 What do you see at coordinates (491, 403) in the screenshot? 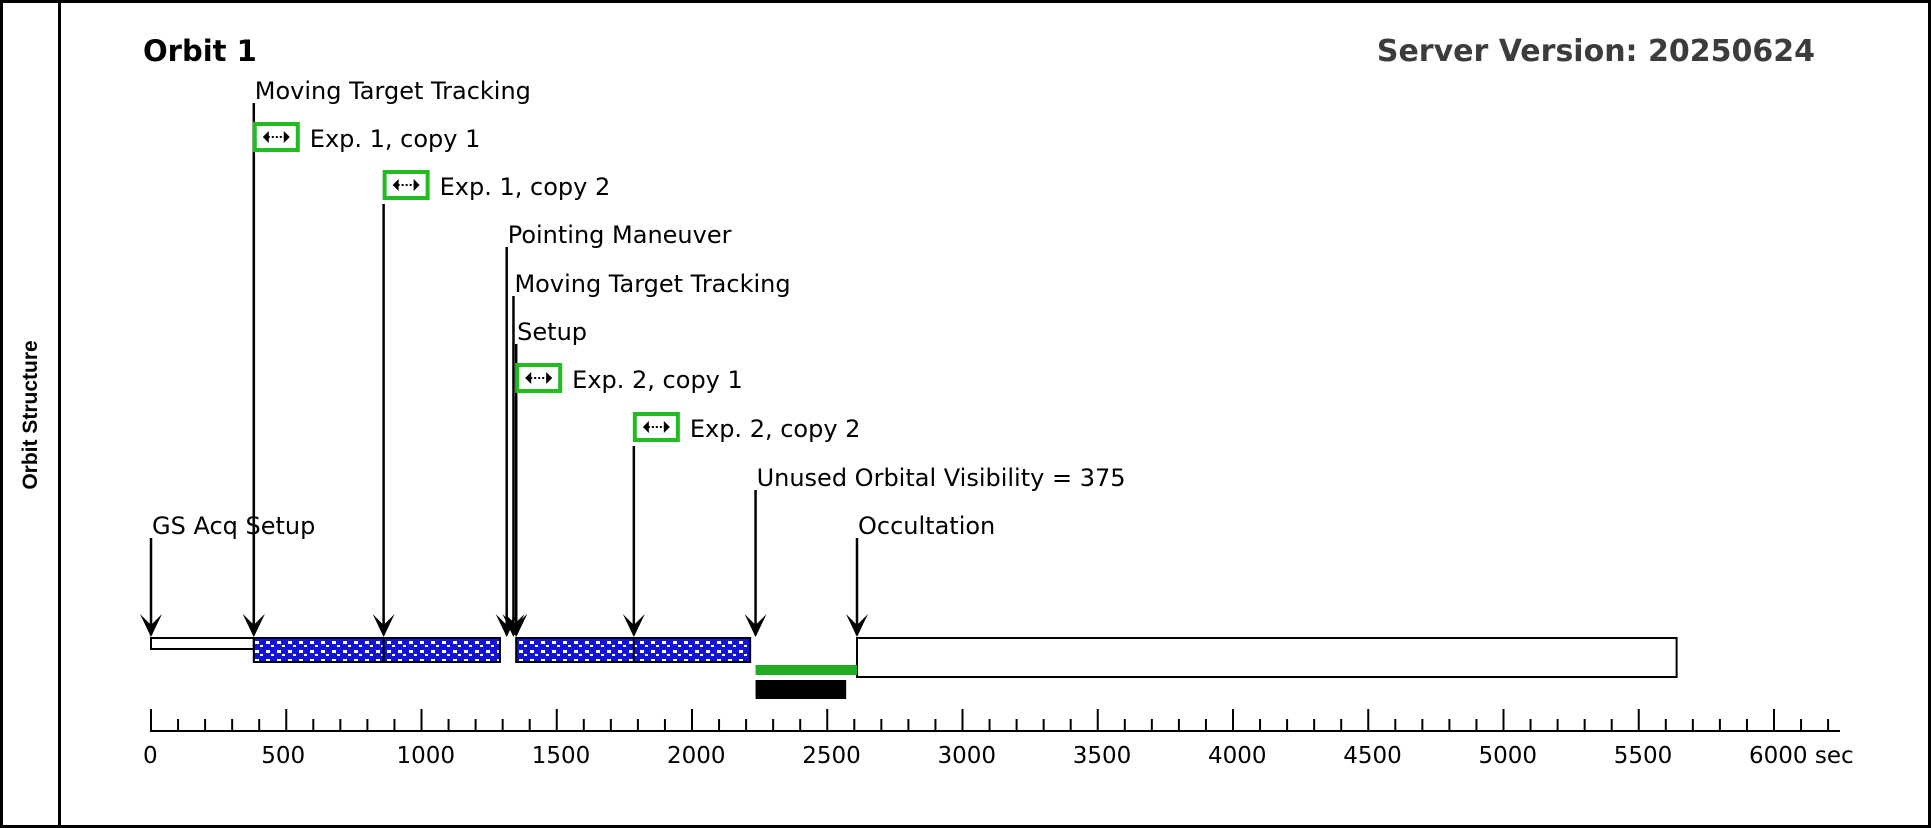
I see `event-marker: Exp. 1, copy 2` at bounding box center [491, 403].